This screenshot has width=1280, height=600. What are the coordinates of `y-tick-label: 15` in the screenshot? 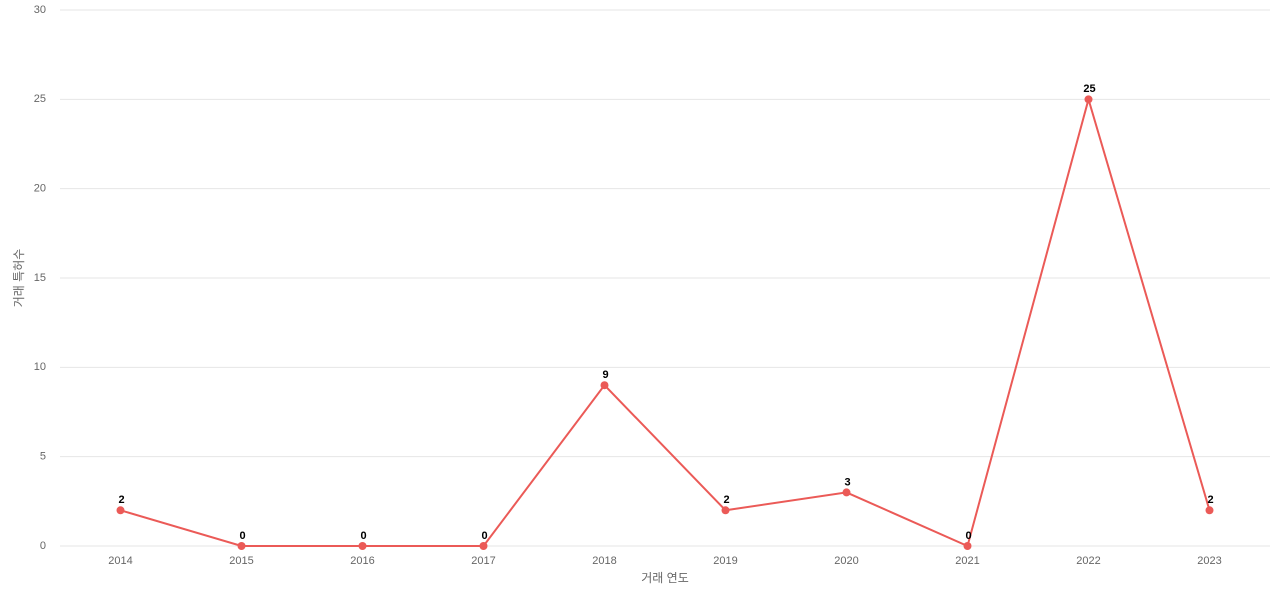 It's located at (40, 278).